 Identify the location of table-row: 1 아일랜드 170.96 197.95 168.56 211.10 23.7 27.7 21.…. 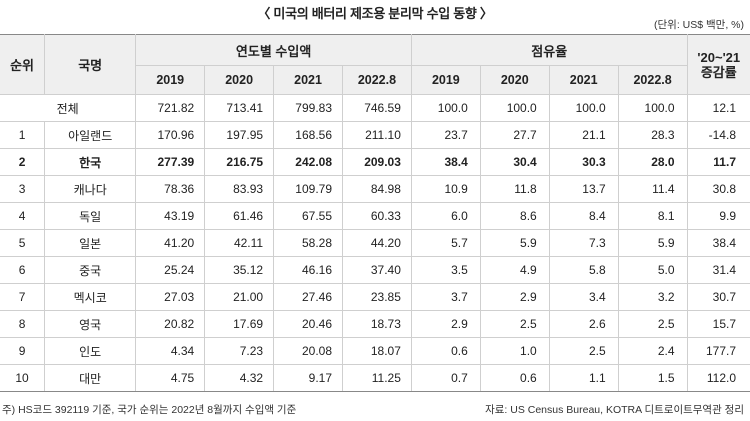
(375, 135).